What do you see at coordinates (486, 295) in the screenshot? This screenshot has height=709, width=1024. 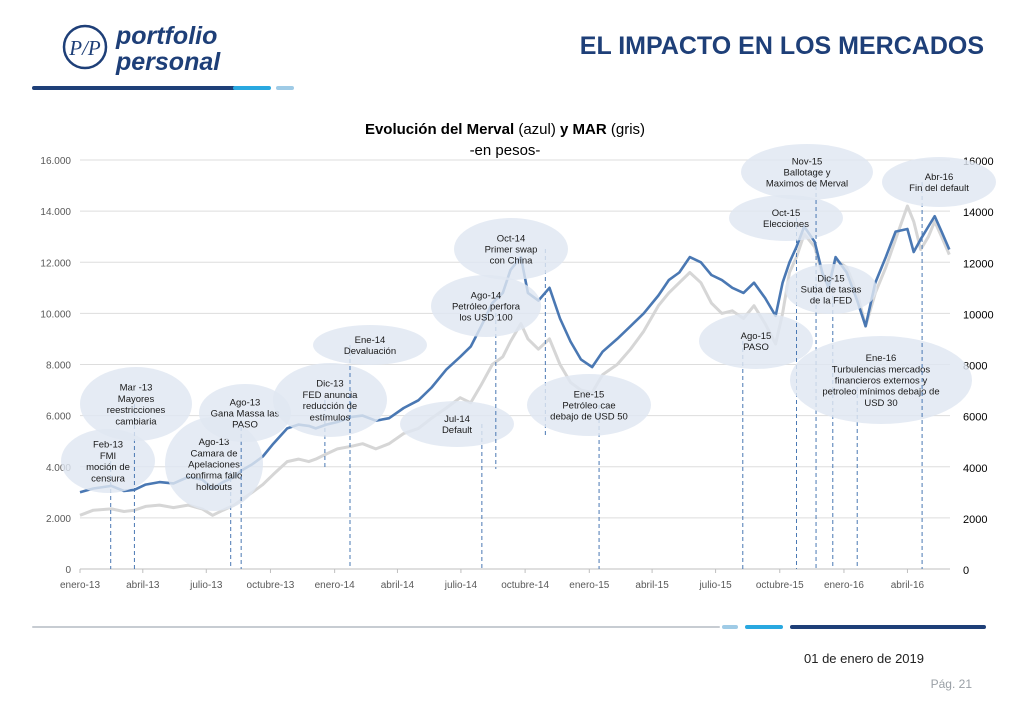 I see `annotation-line: Ago-14` at bounding box center [486, 295].